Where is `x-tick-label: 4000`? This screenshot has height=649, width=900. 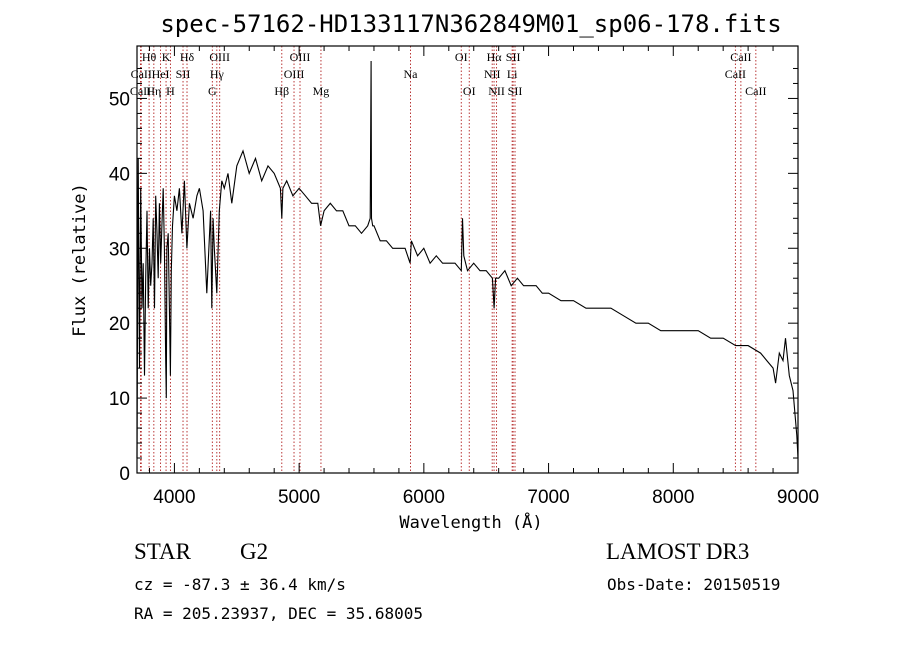 x-tick-label: 4000 is located at coordinates (174, 497).